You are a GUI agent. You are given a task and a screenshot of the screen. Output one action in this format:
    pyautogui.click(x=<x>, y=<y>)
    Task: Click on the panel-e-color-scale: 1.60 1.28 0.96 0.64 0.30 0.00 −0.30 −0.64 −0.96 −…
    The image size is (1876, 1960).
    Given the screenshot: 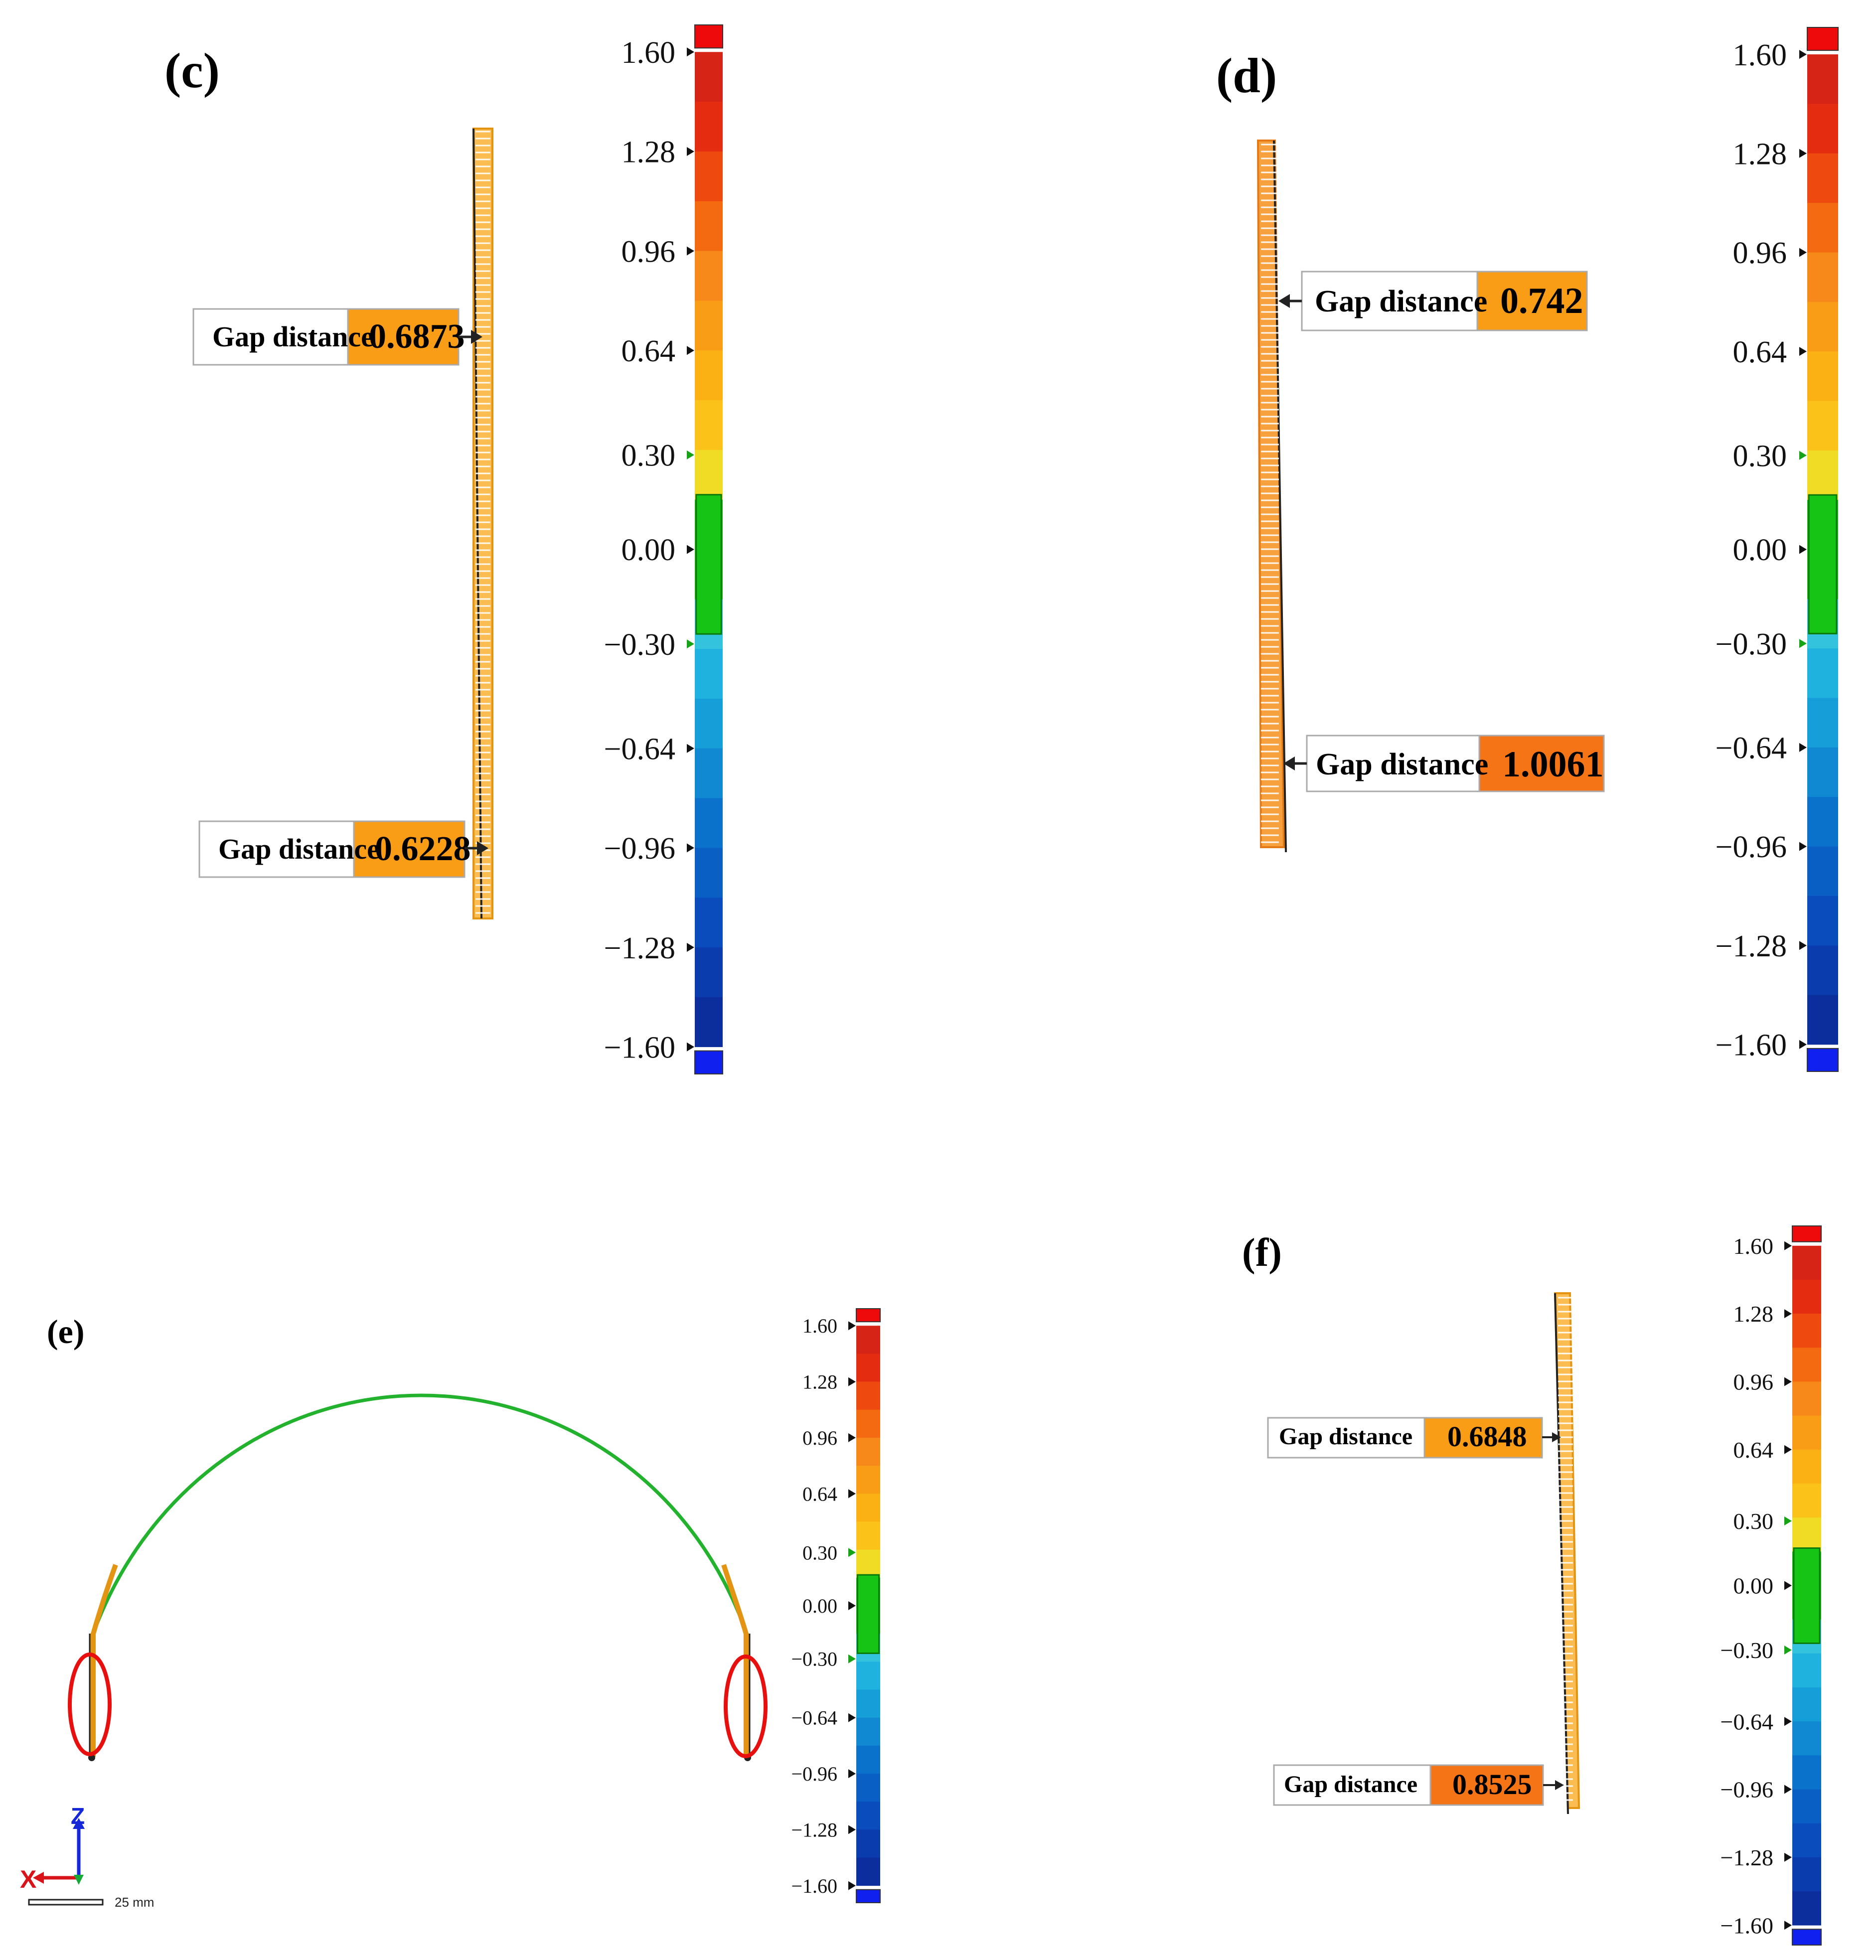 What is the action you would take?
    pyautogui.click(x=836, y=1605)
    